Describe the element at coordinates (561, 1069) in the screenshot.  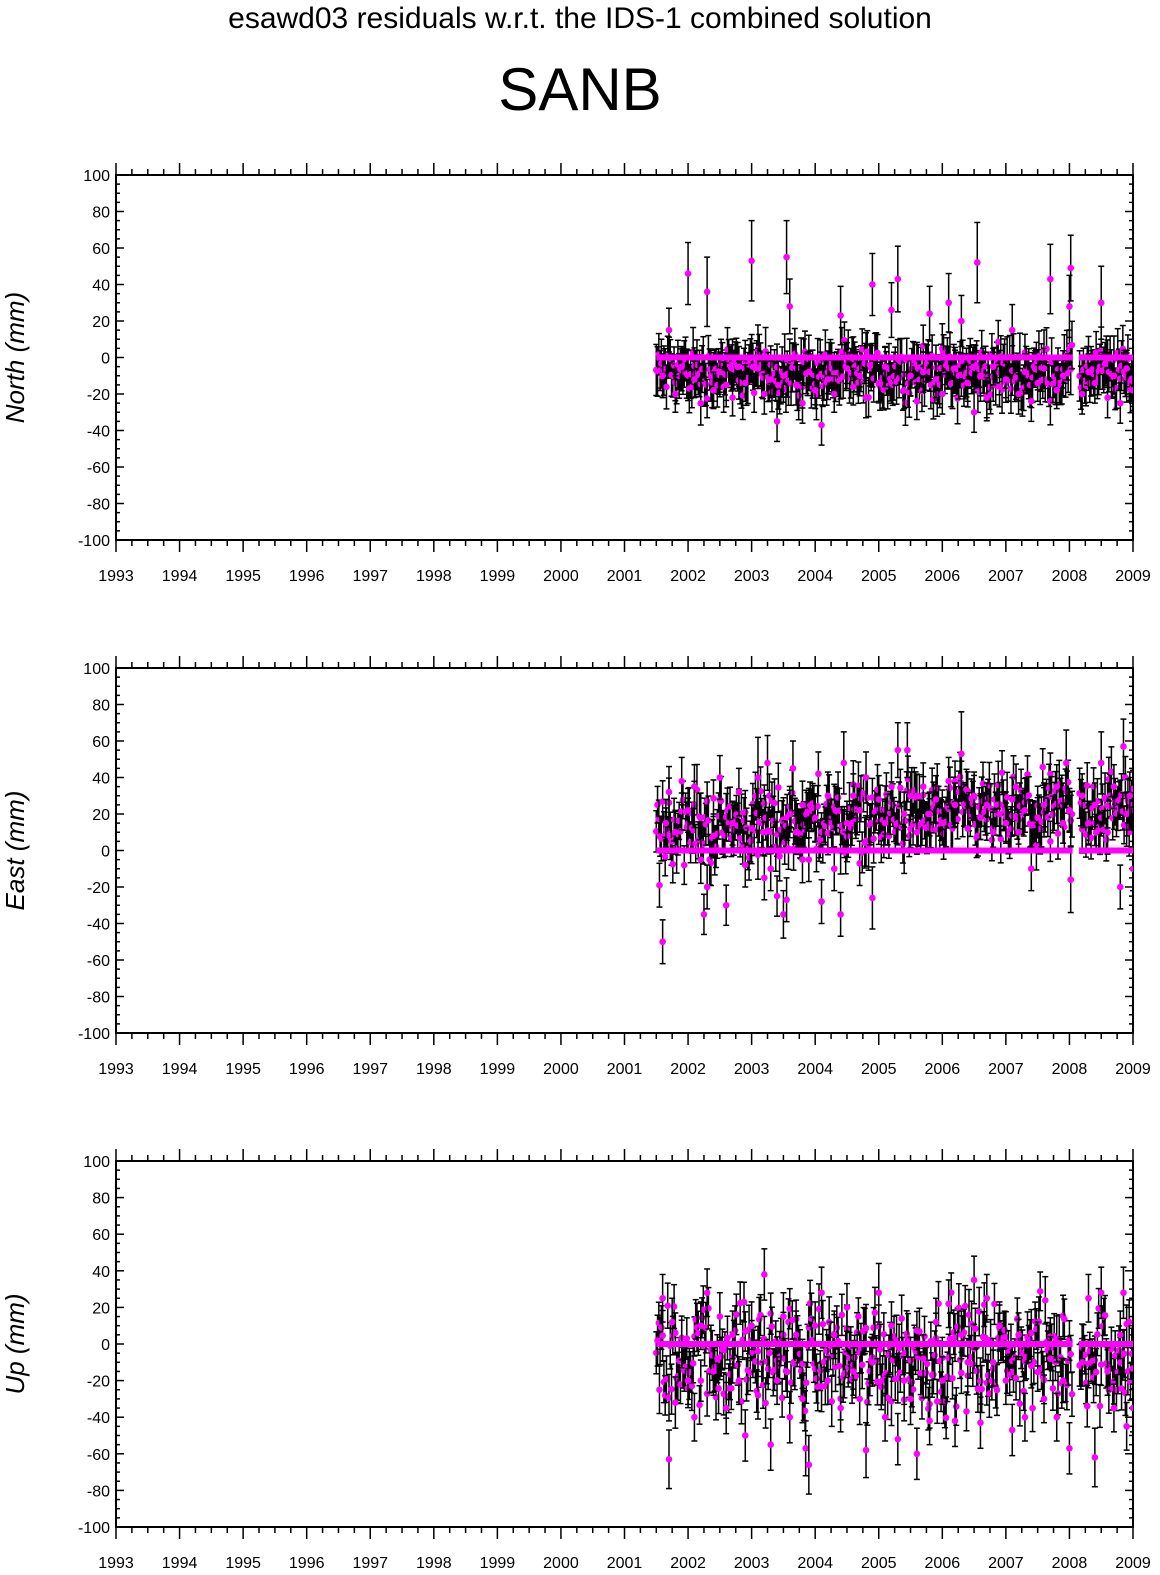
I see `x-tick-label: 2000` at that location.